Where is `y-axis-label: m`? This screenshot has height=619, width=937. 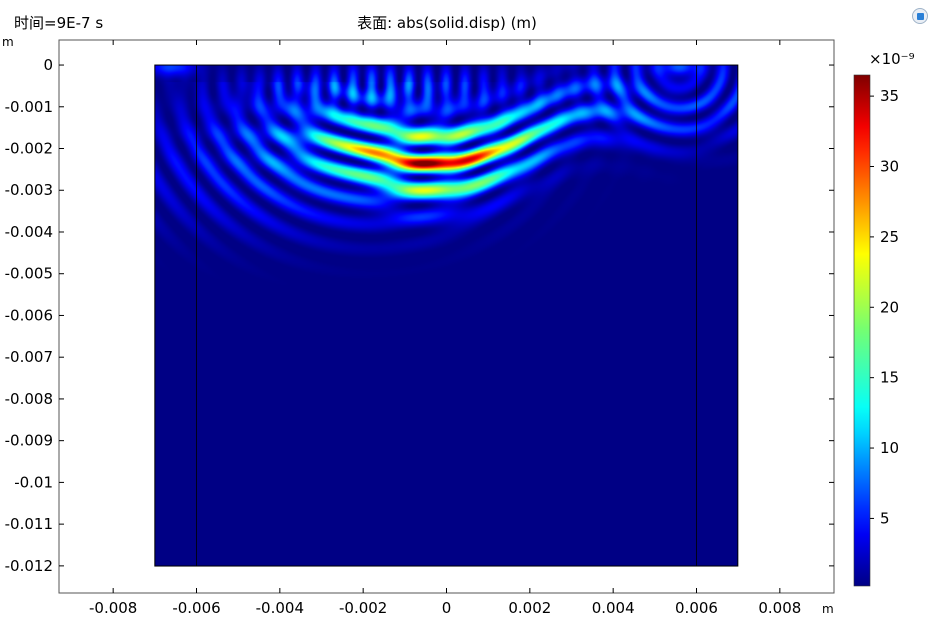
y-axis-label: m is located at coordinates (8, 42).